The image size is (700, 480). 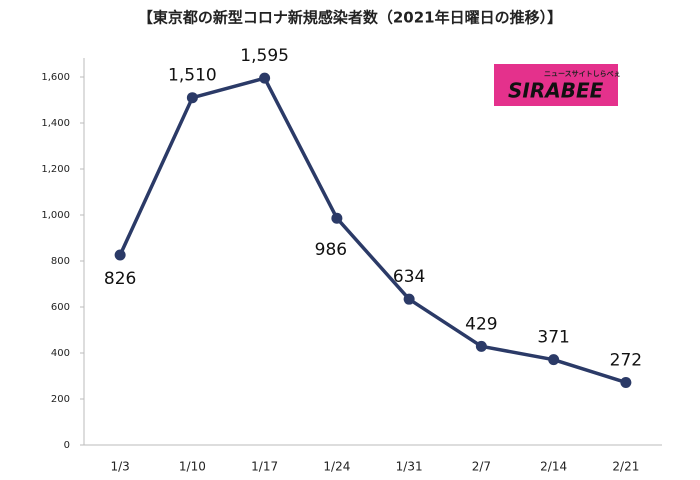 I want to click on logo: ニュースサイトしらべぇ SIRABEE, so click(x=557, y=85).